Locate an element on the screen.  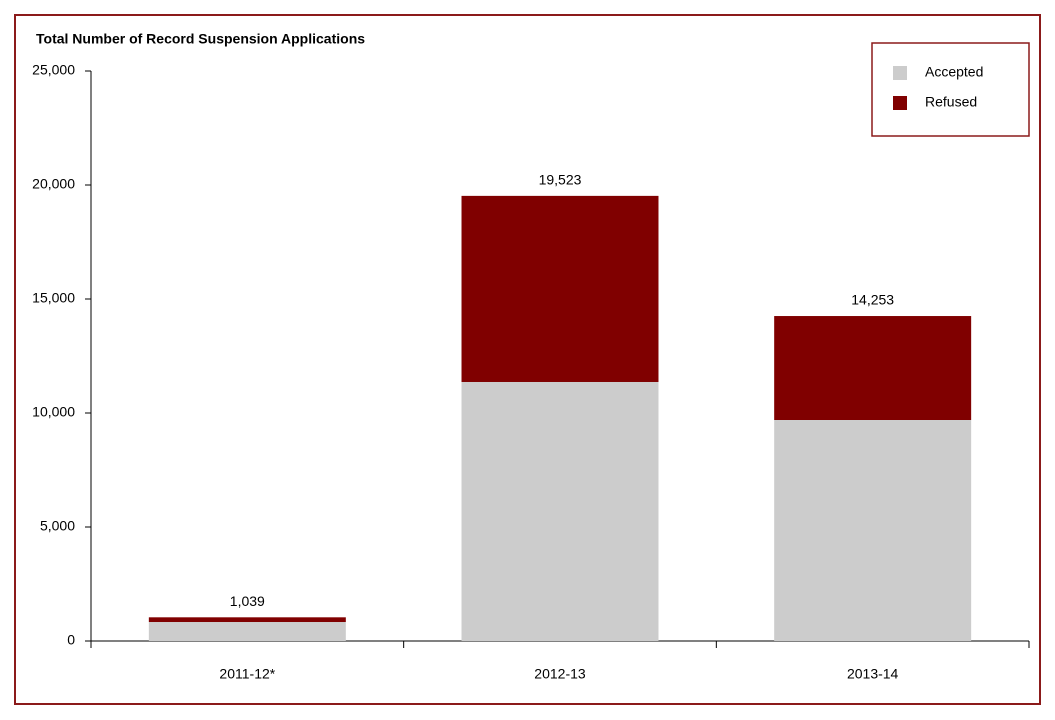
legend-label: Accepted is located at coordinates (954, 72).